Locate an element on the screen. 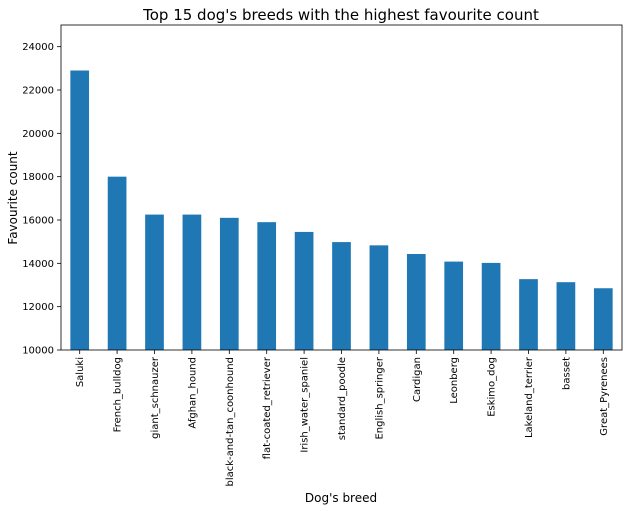 The width and height of the screenshot is (631, 511). y-axis-ticks: 10000 12000 14000 16000 18000 20000 22000 24000 is located at coordinates (41, 199).